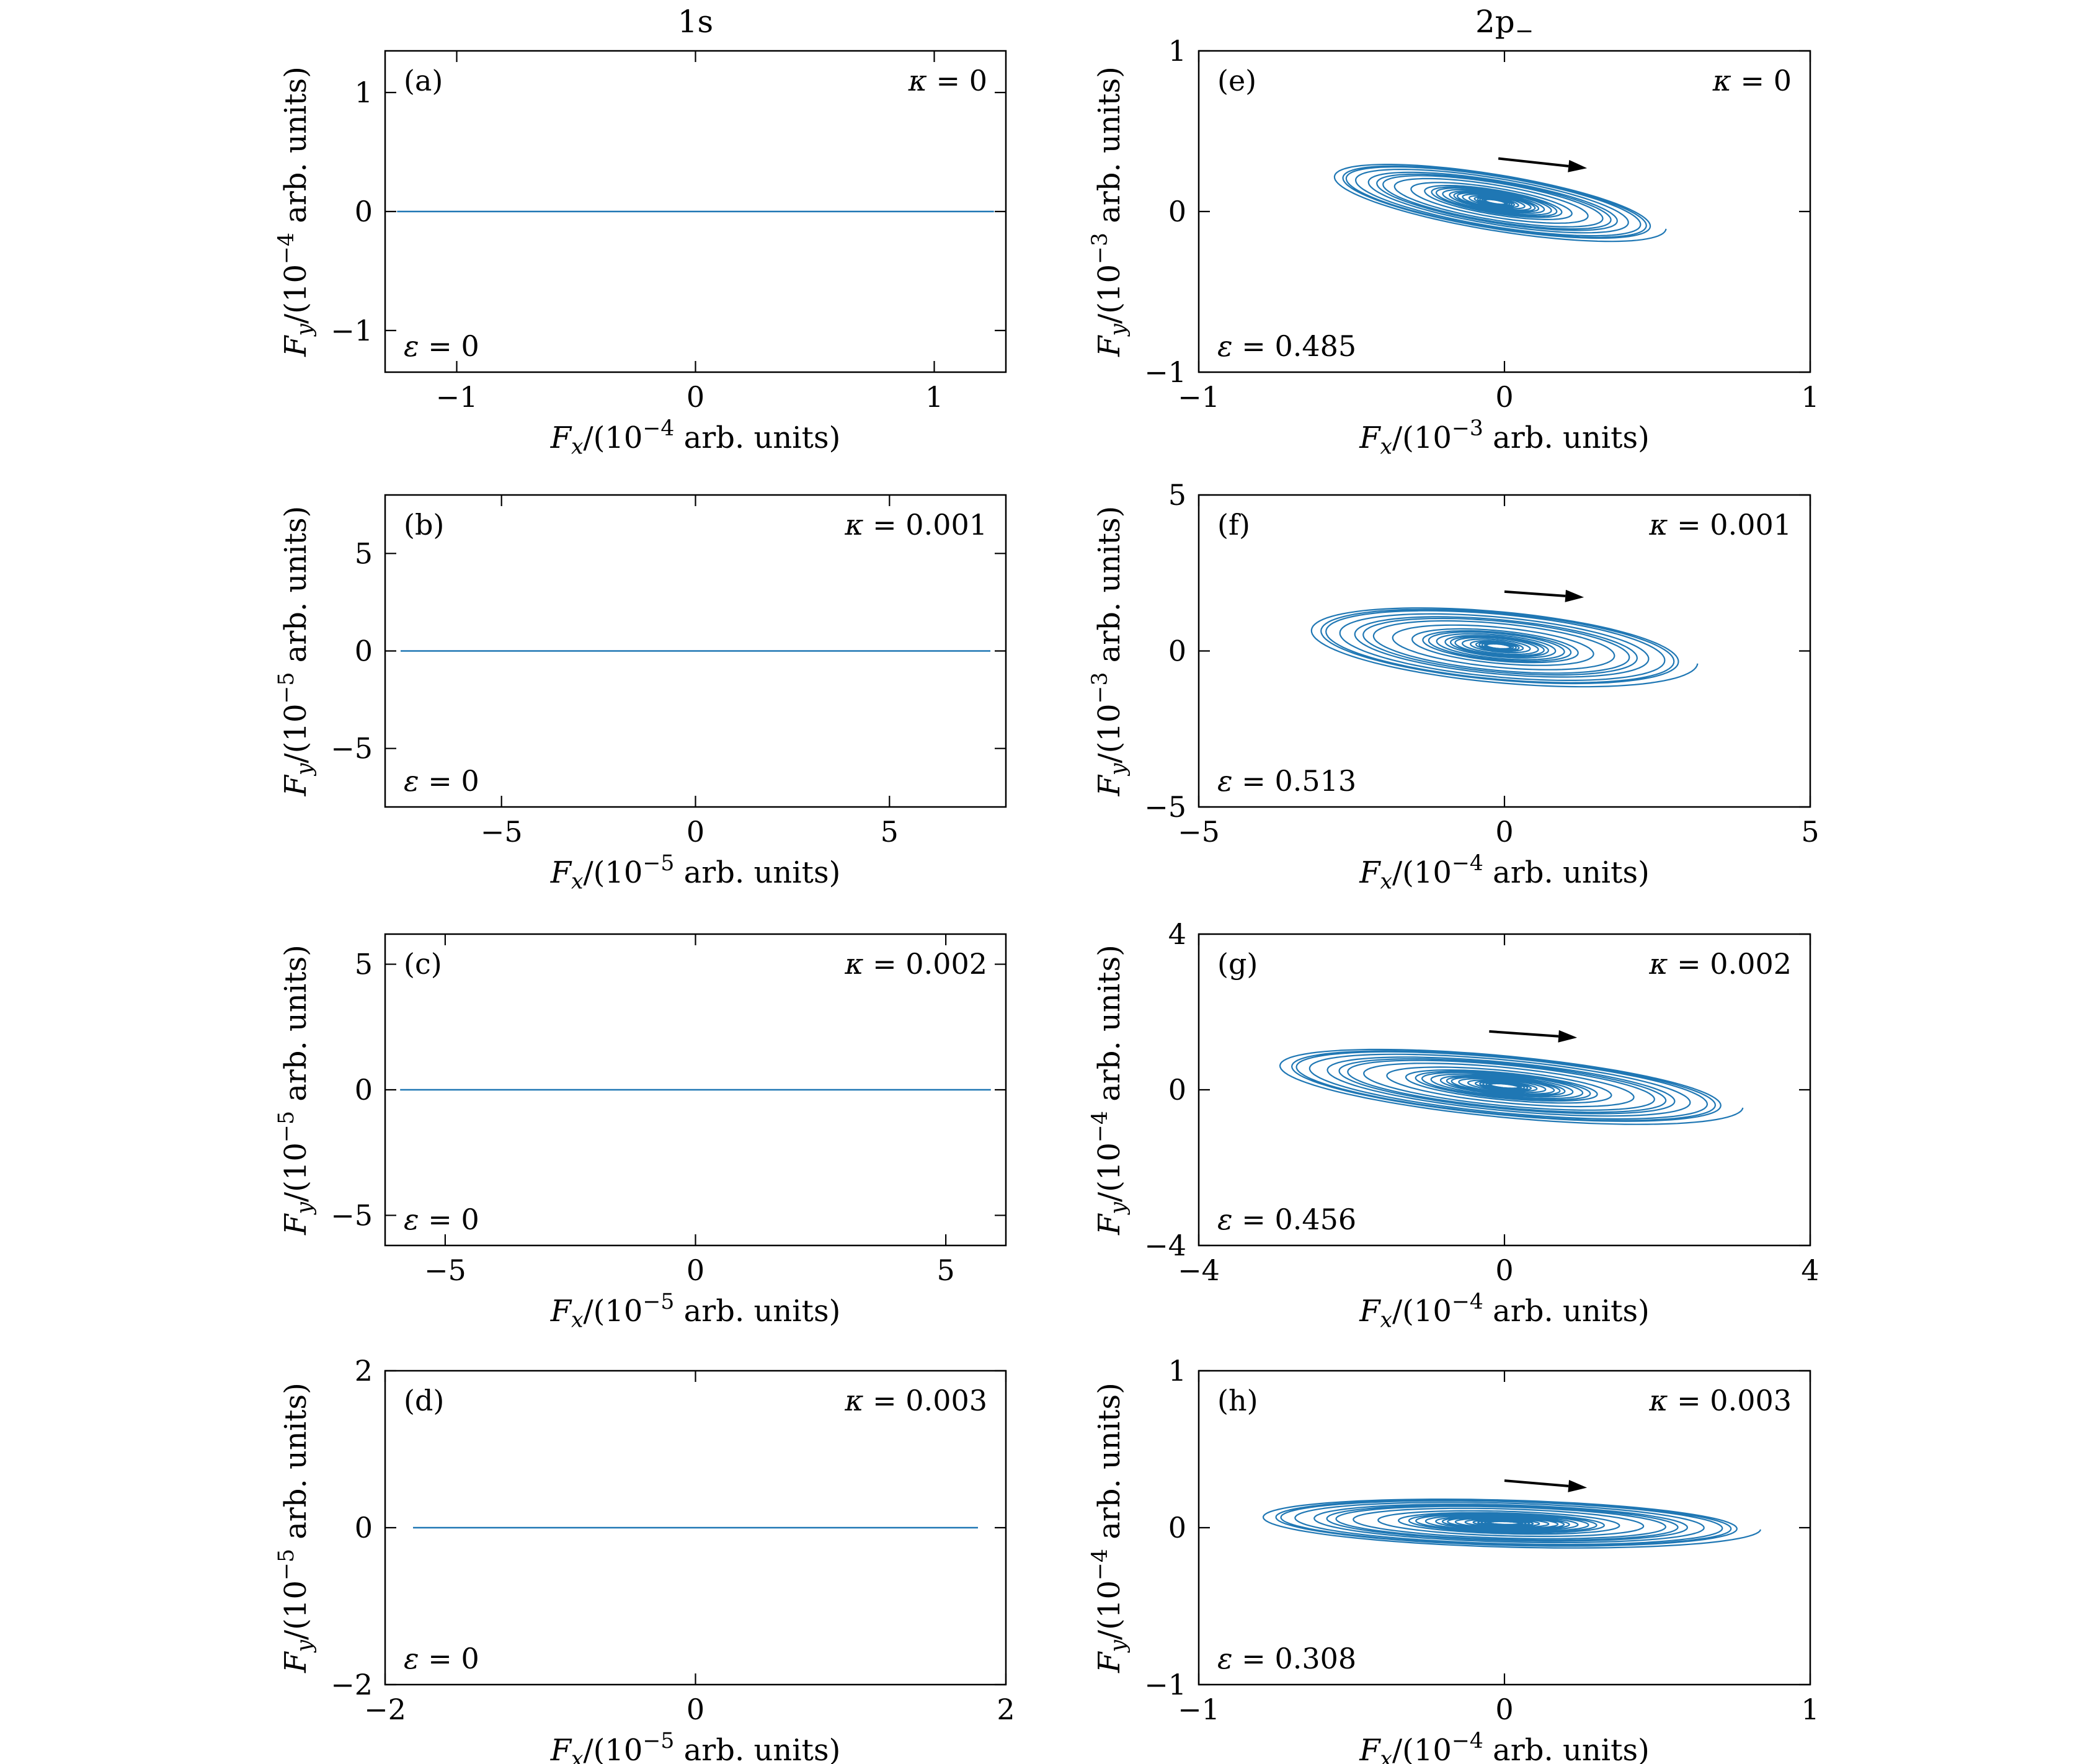 This screenshot has height=1764, width=2075. Describe the element at coordinates (1177, 934) in the screenshot. I see `y-tick-label: 4` at that location.